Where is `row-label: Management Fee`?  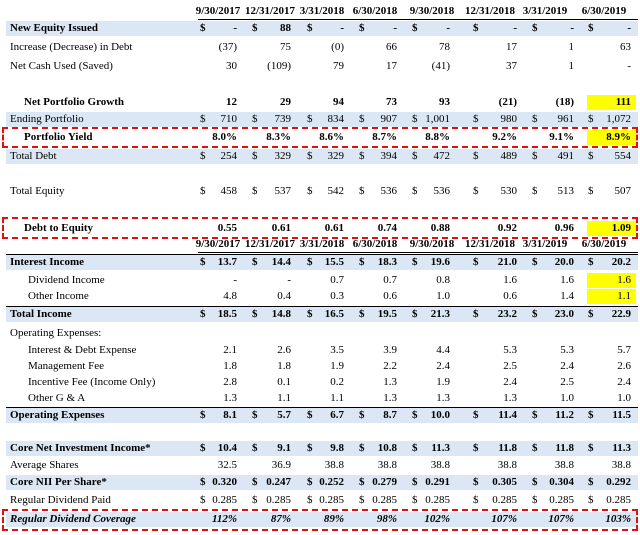 row-label: Management Fee is located at coordinates (66, 366).